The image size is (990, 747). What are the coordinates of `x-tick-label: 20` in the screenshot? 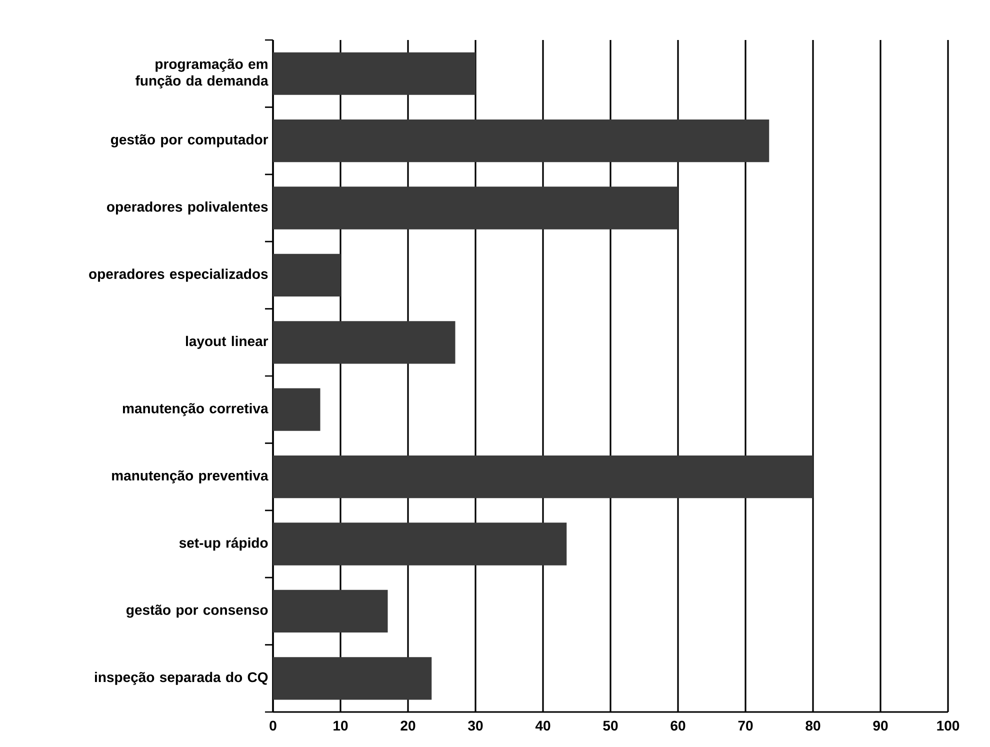 It's located at (408, 725).